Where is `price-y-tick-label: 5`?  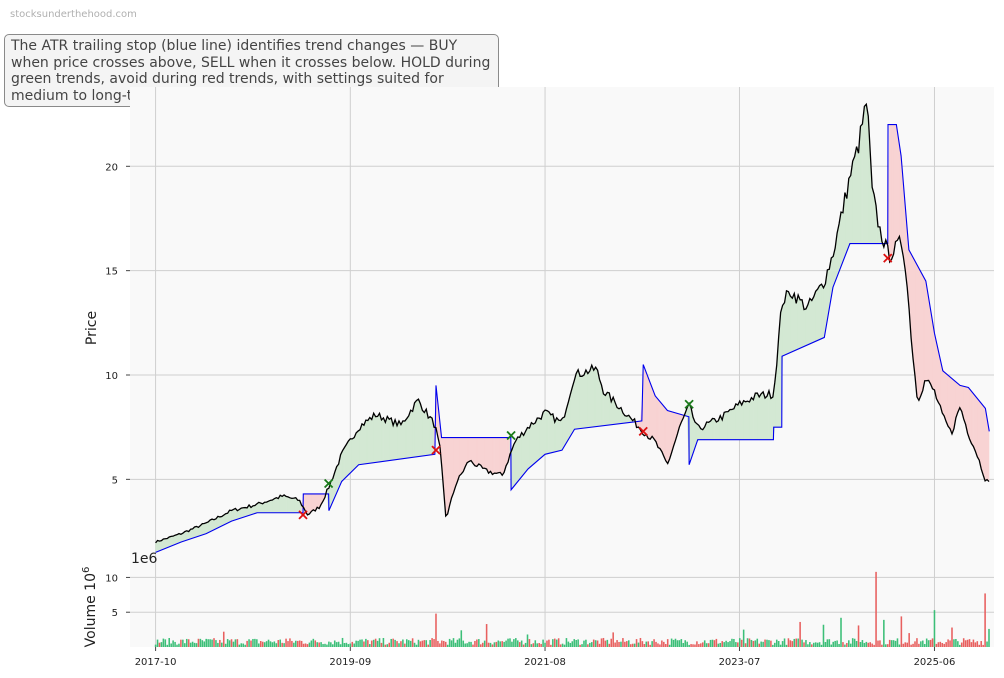
price-y-tick-label: 5 is located at coordinates (115, 480).